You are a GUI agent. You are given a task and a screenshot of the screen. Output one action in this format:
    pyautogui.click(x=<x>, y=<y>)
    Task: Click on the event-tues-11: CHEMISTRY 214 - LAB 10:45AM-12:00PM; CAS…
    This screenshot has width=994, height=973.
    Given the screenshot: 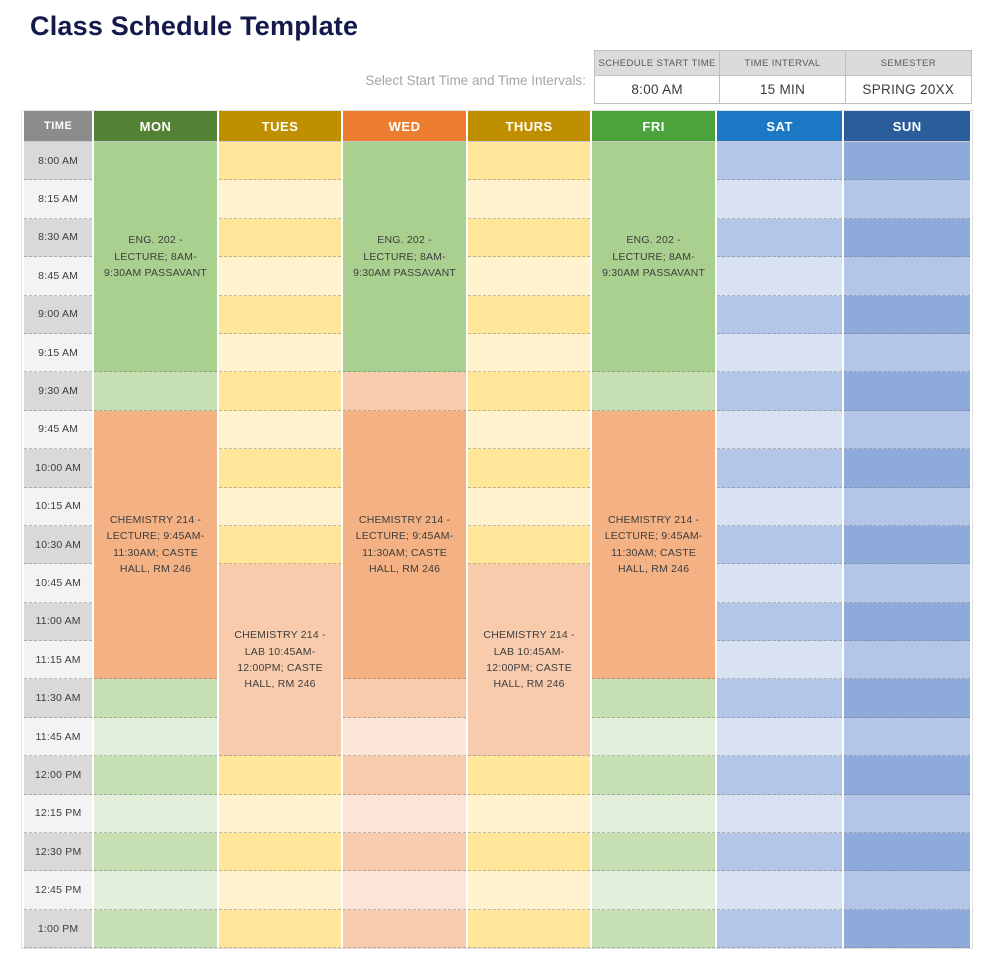 What is the action you would take?
    pyautogui.click(x=280, y=660)
    